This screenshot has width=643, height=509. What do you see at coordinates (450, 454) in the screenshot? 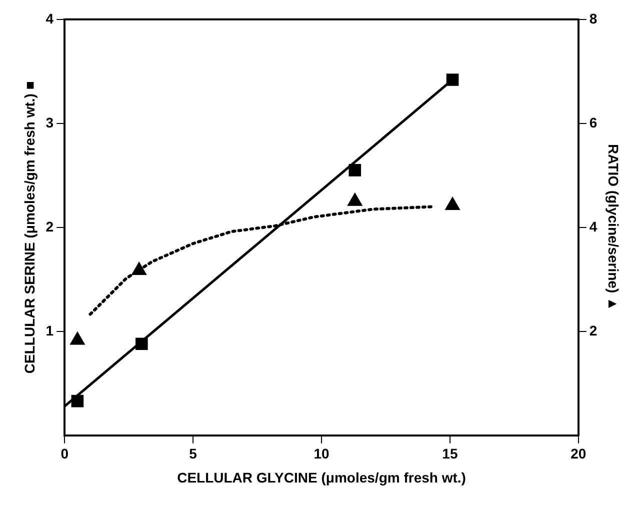
I see `x-tick-label: 15` at bounding box center [450, 454].